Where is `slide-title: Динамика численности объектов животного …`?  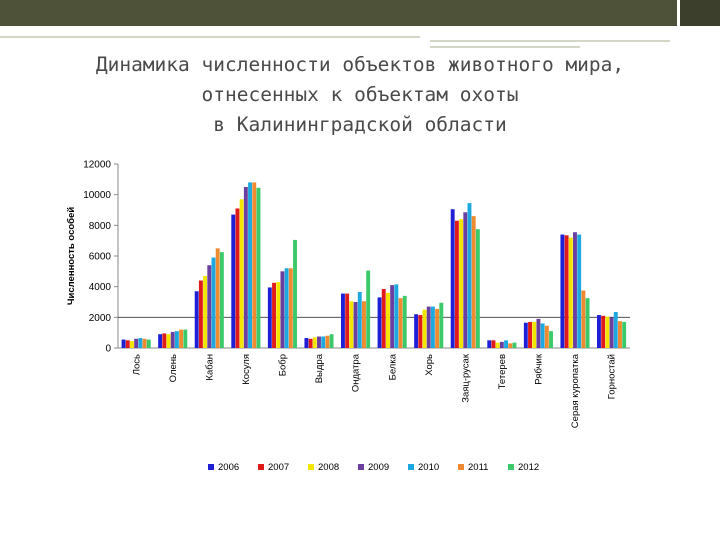 slide-title: Динамика численности объектов животного … is located at coordinates (360, 95).